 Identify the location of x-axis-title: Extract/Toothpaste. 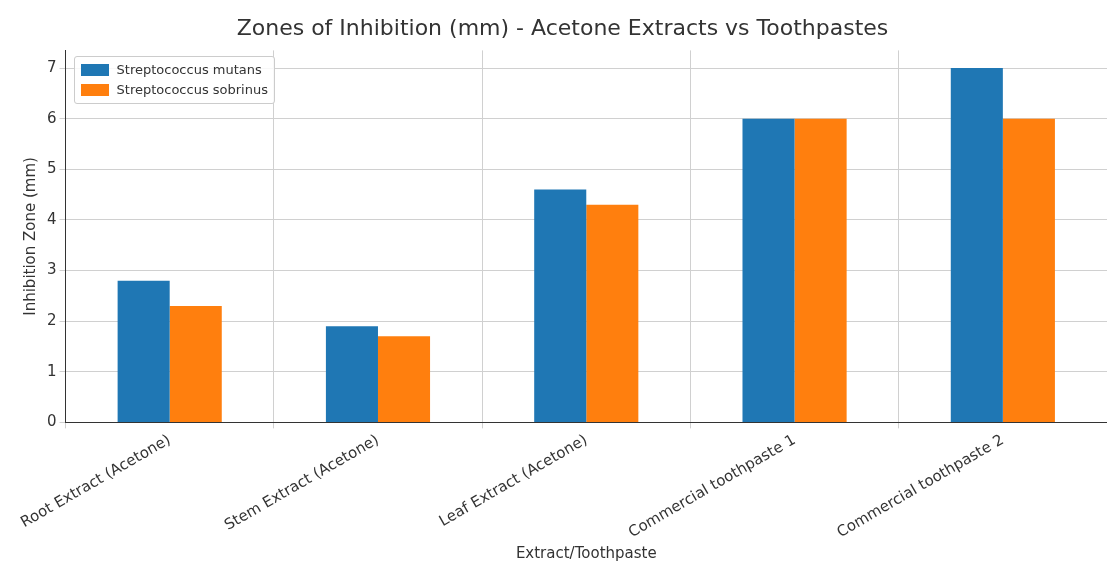
(586, 552).